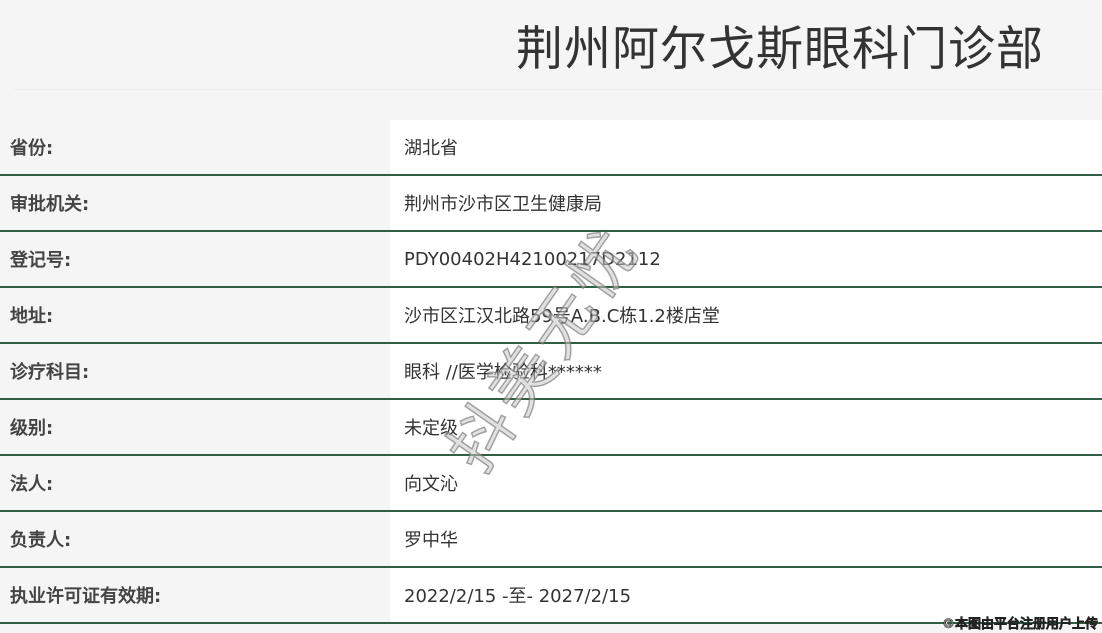  Describe the element at coordinates (195, 315) in the screenshot. I see `row-label: 地址:` at that location.